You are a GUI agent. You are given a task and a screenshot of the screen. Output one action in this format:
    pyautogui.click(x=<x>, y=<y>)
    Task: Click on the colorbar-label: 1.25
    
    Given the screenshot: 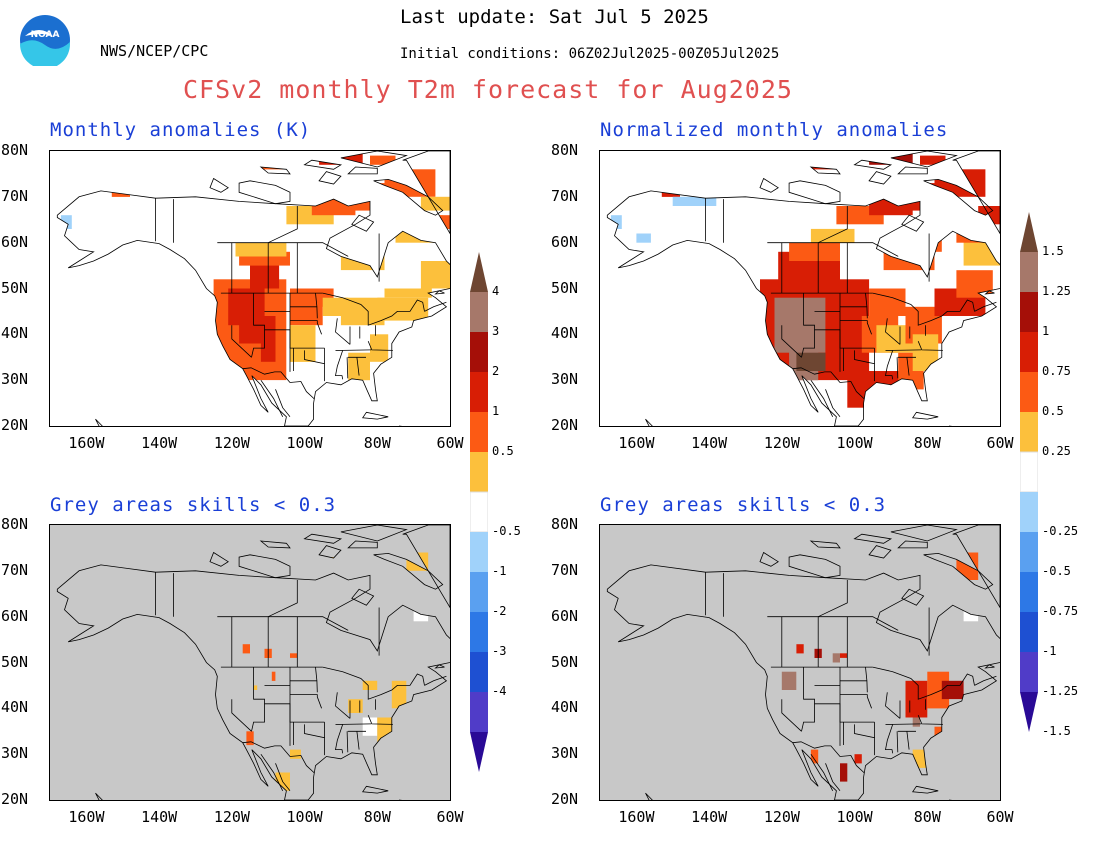 What is the action you would take?
    pyautogui.click(x=1056, y=291)
    